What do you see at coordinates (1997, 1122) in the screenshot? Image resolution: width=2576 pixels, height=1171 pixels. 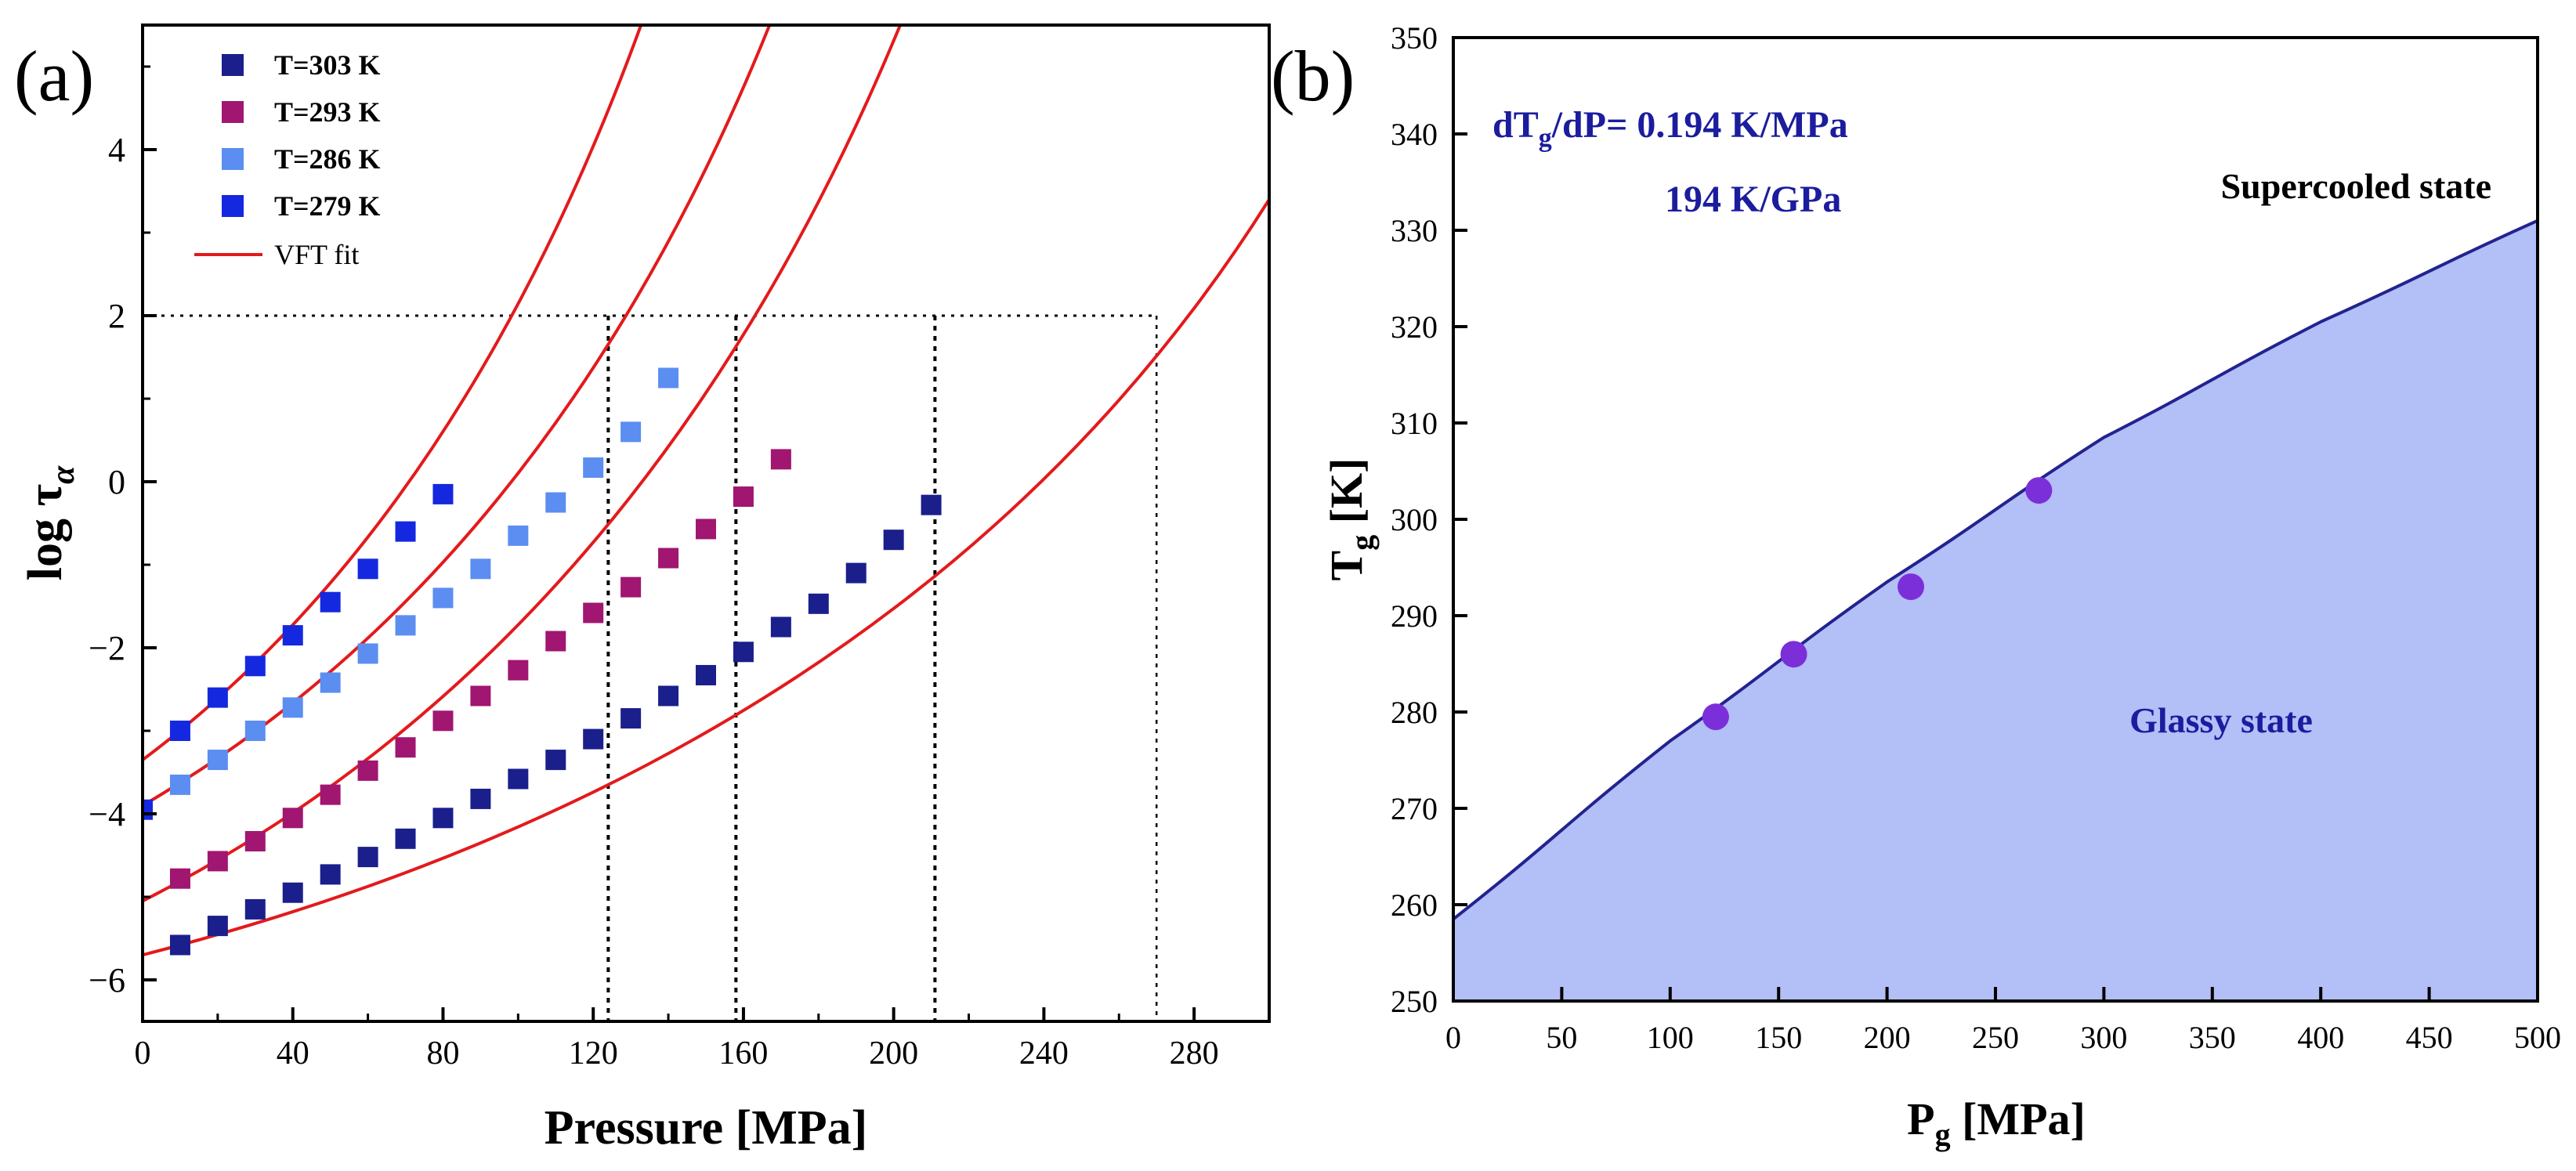 I see `panel-b-x-axis-label: Pg [MPa]` at bounding box center [1997, 1122].